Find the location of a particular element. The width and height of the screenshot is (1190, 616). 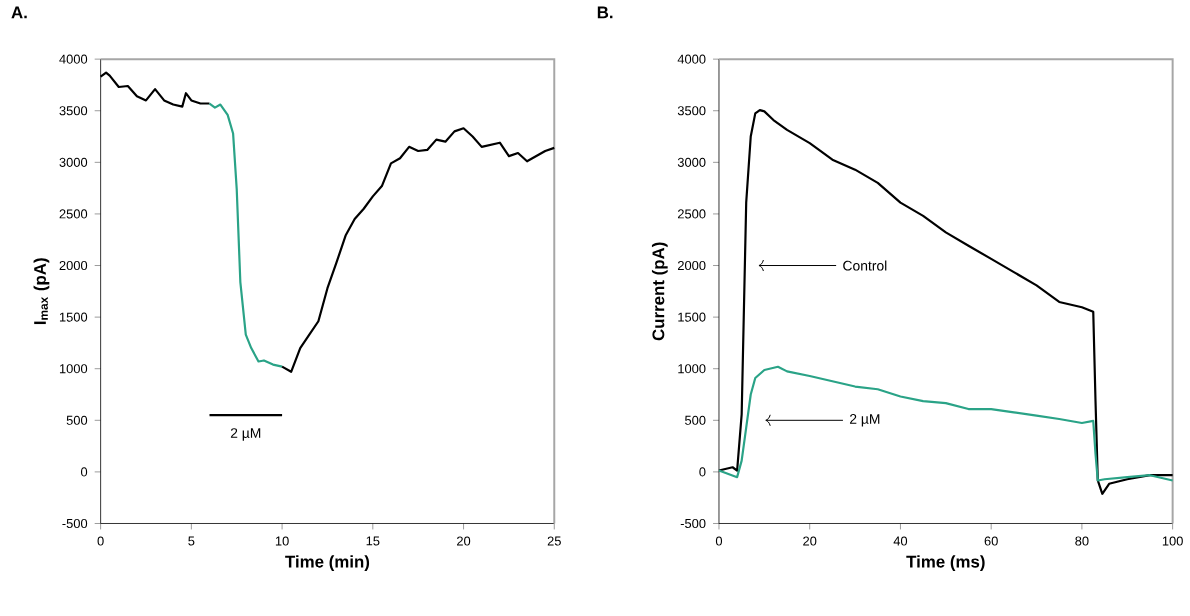

x-axis-title: Time (min) is located at coordinates (327, 563).